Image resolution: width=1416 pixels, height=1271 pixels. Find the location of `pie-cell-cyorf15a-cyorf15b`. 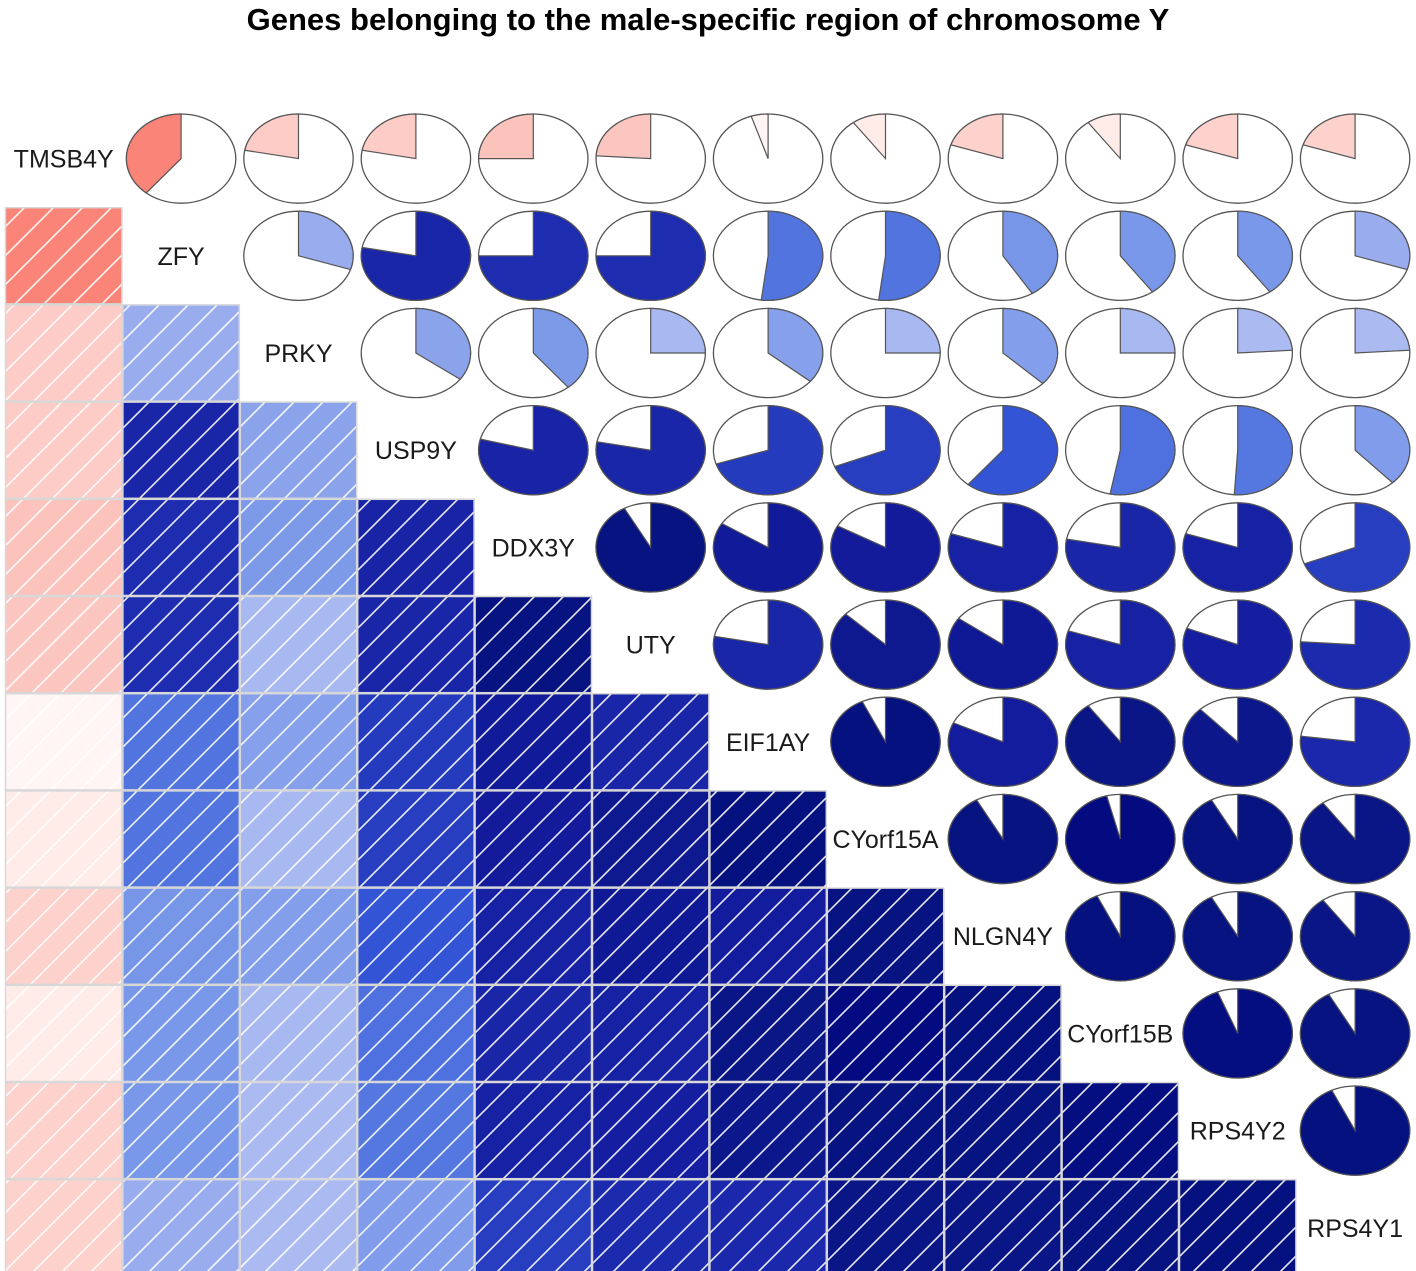

pie-cell-cyorf15a-cyorf15b is located at coordinates (1120, 839).